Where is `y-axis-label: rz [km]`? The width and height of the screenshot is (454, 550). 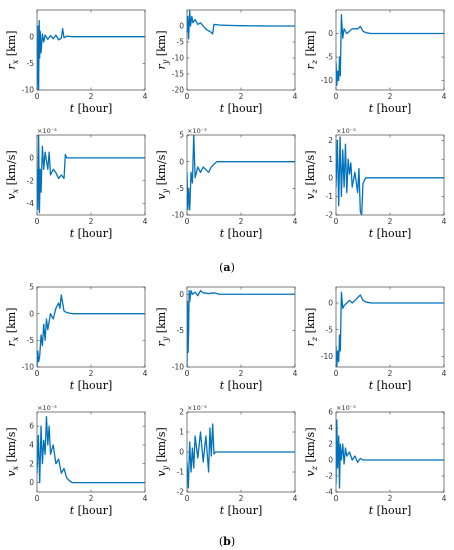 y-axis-label: rz [km] is located at coordinates (311, 327).